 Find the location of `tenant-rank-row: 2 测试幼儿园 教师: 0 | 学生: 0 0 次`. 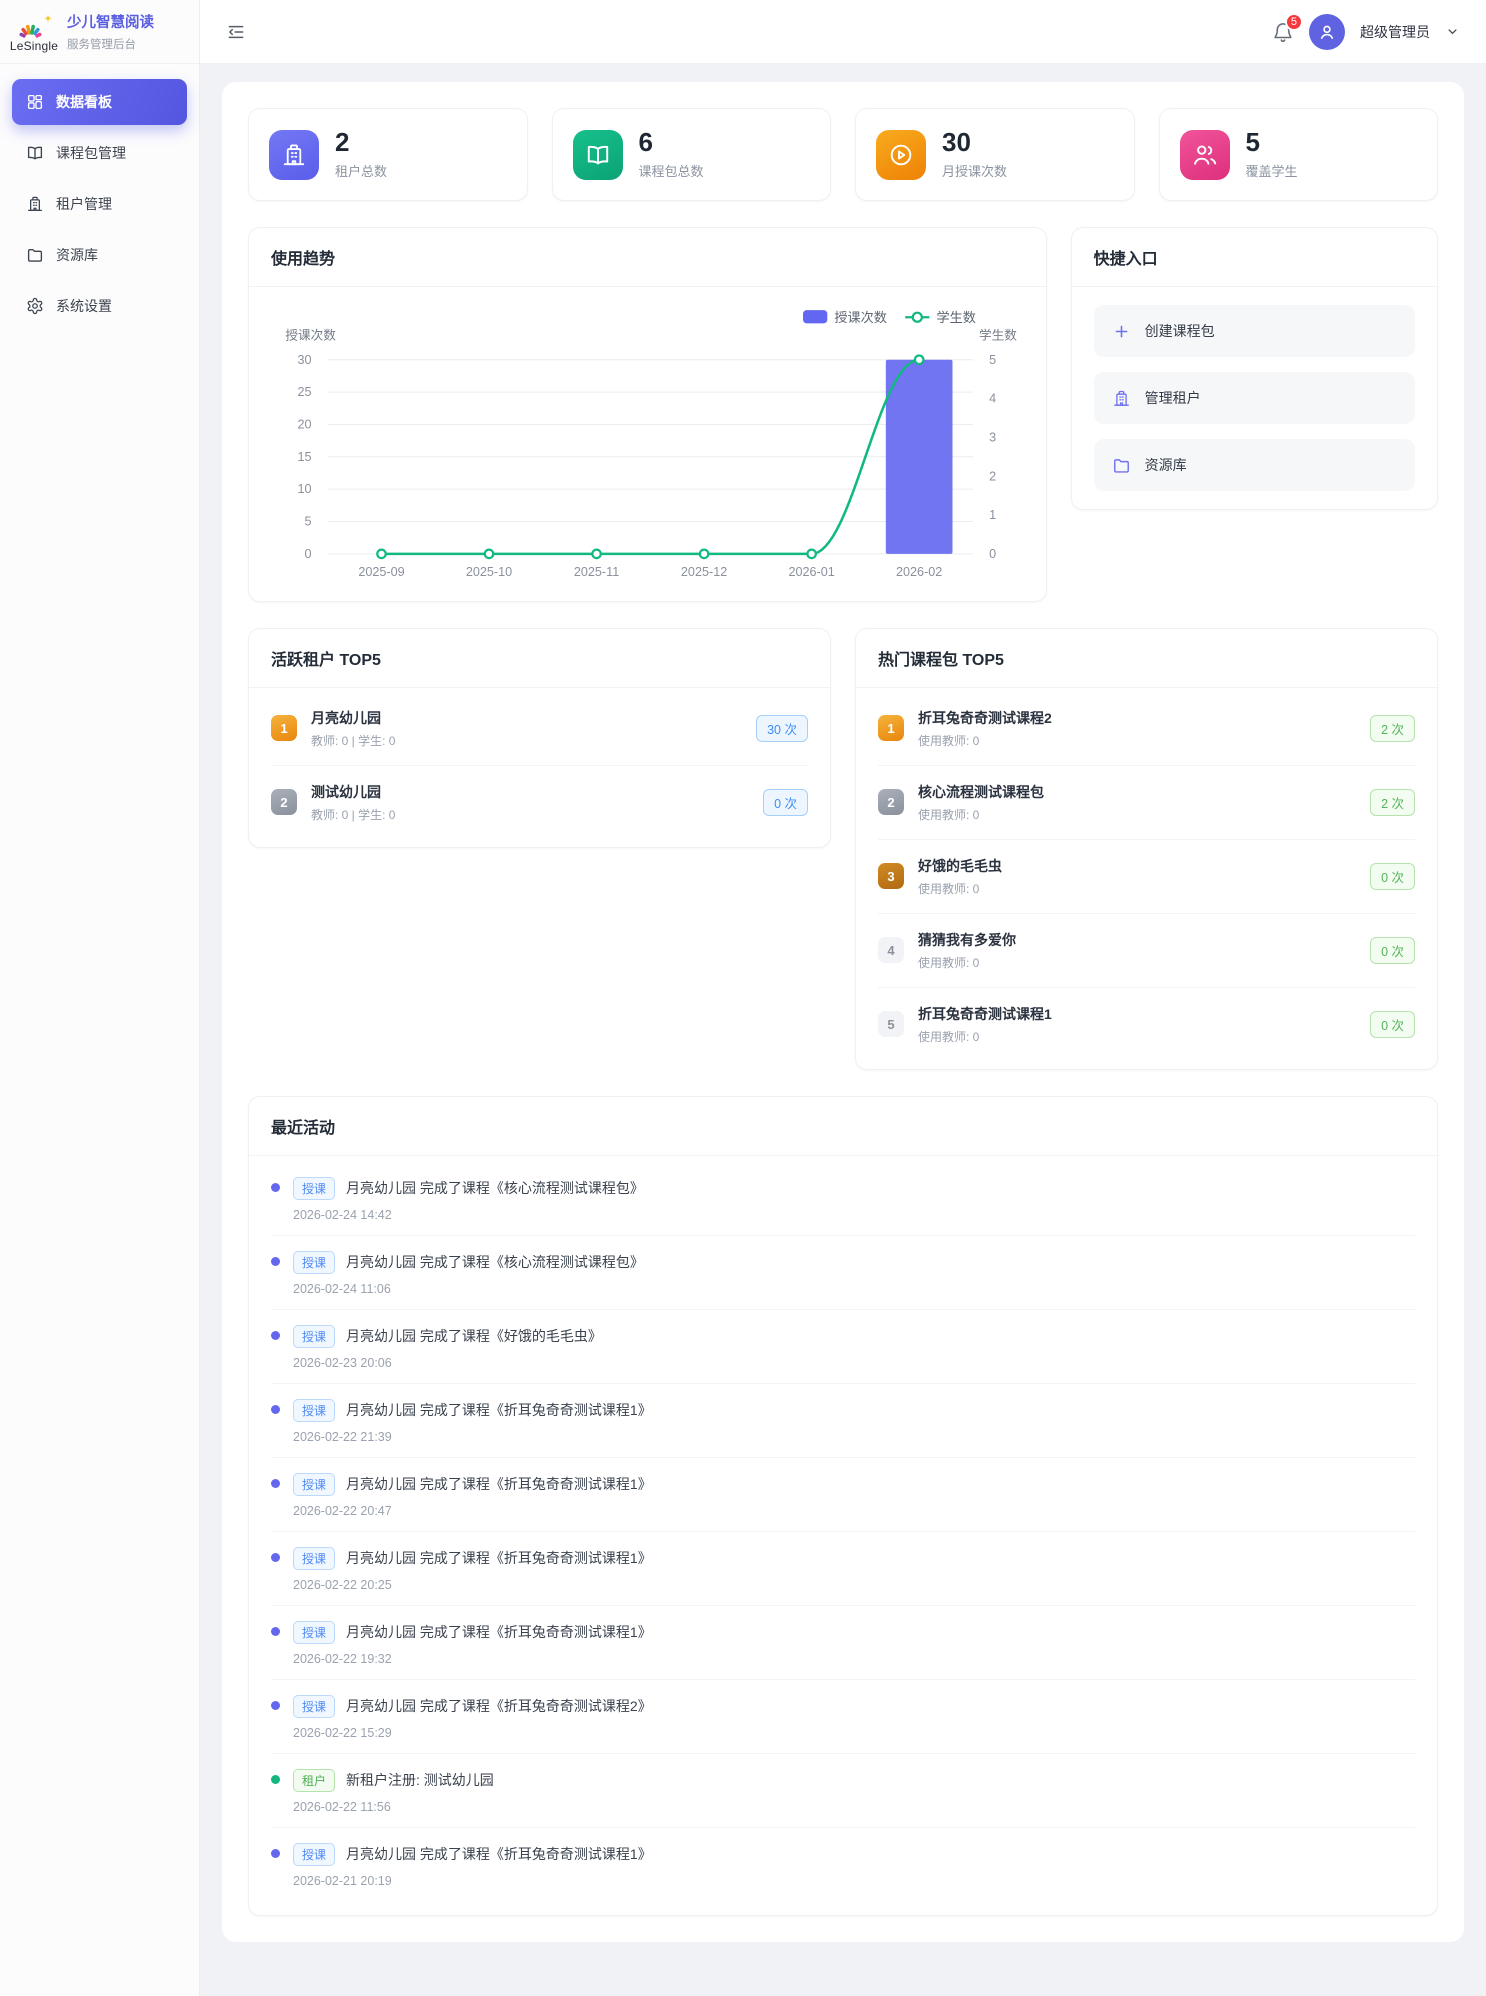

tenant-rank-row: 2 测试幼儿园 教师: 0 | 学生: 0 0 次 is located at coordinates (539, 802).